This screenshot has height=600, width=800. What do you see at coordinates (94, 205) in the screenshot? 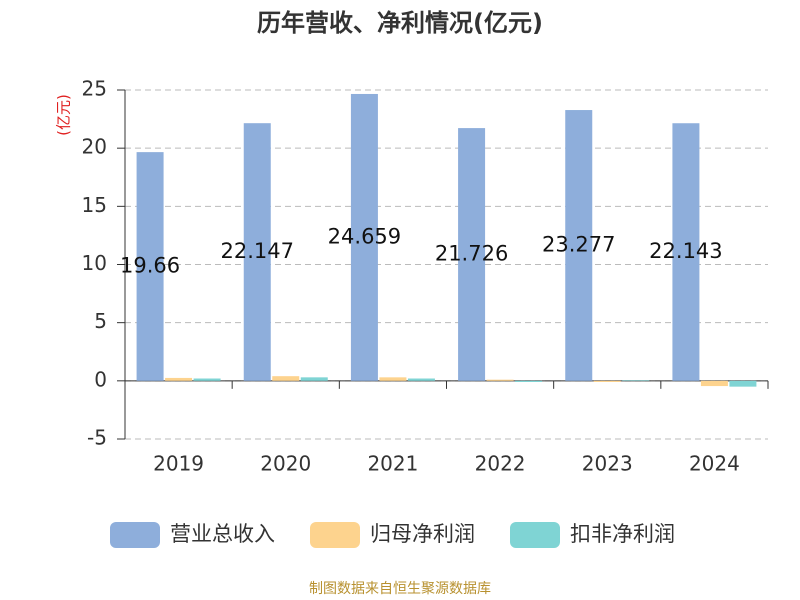
I see `y-tick-label: 15` at bounding box center [94, 205].